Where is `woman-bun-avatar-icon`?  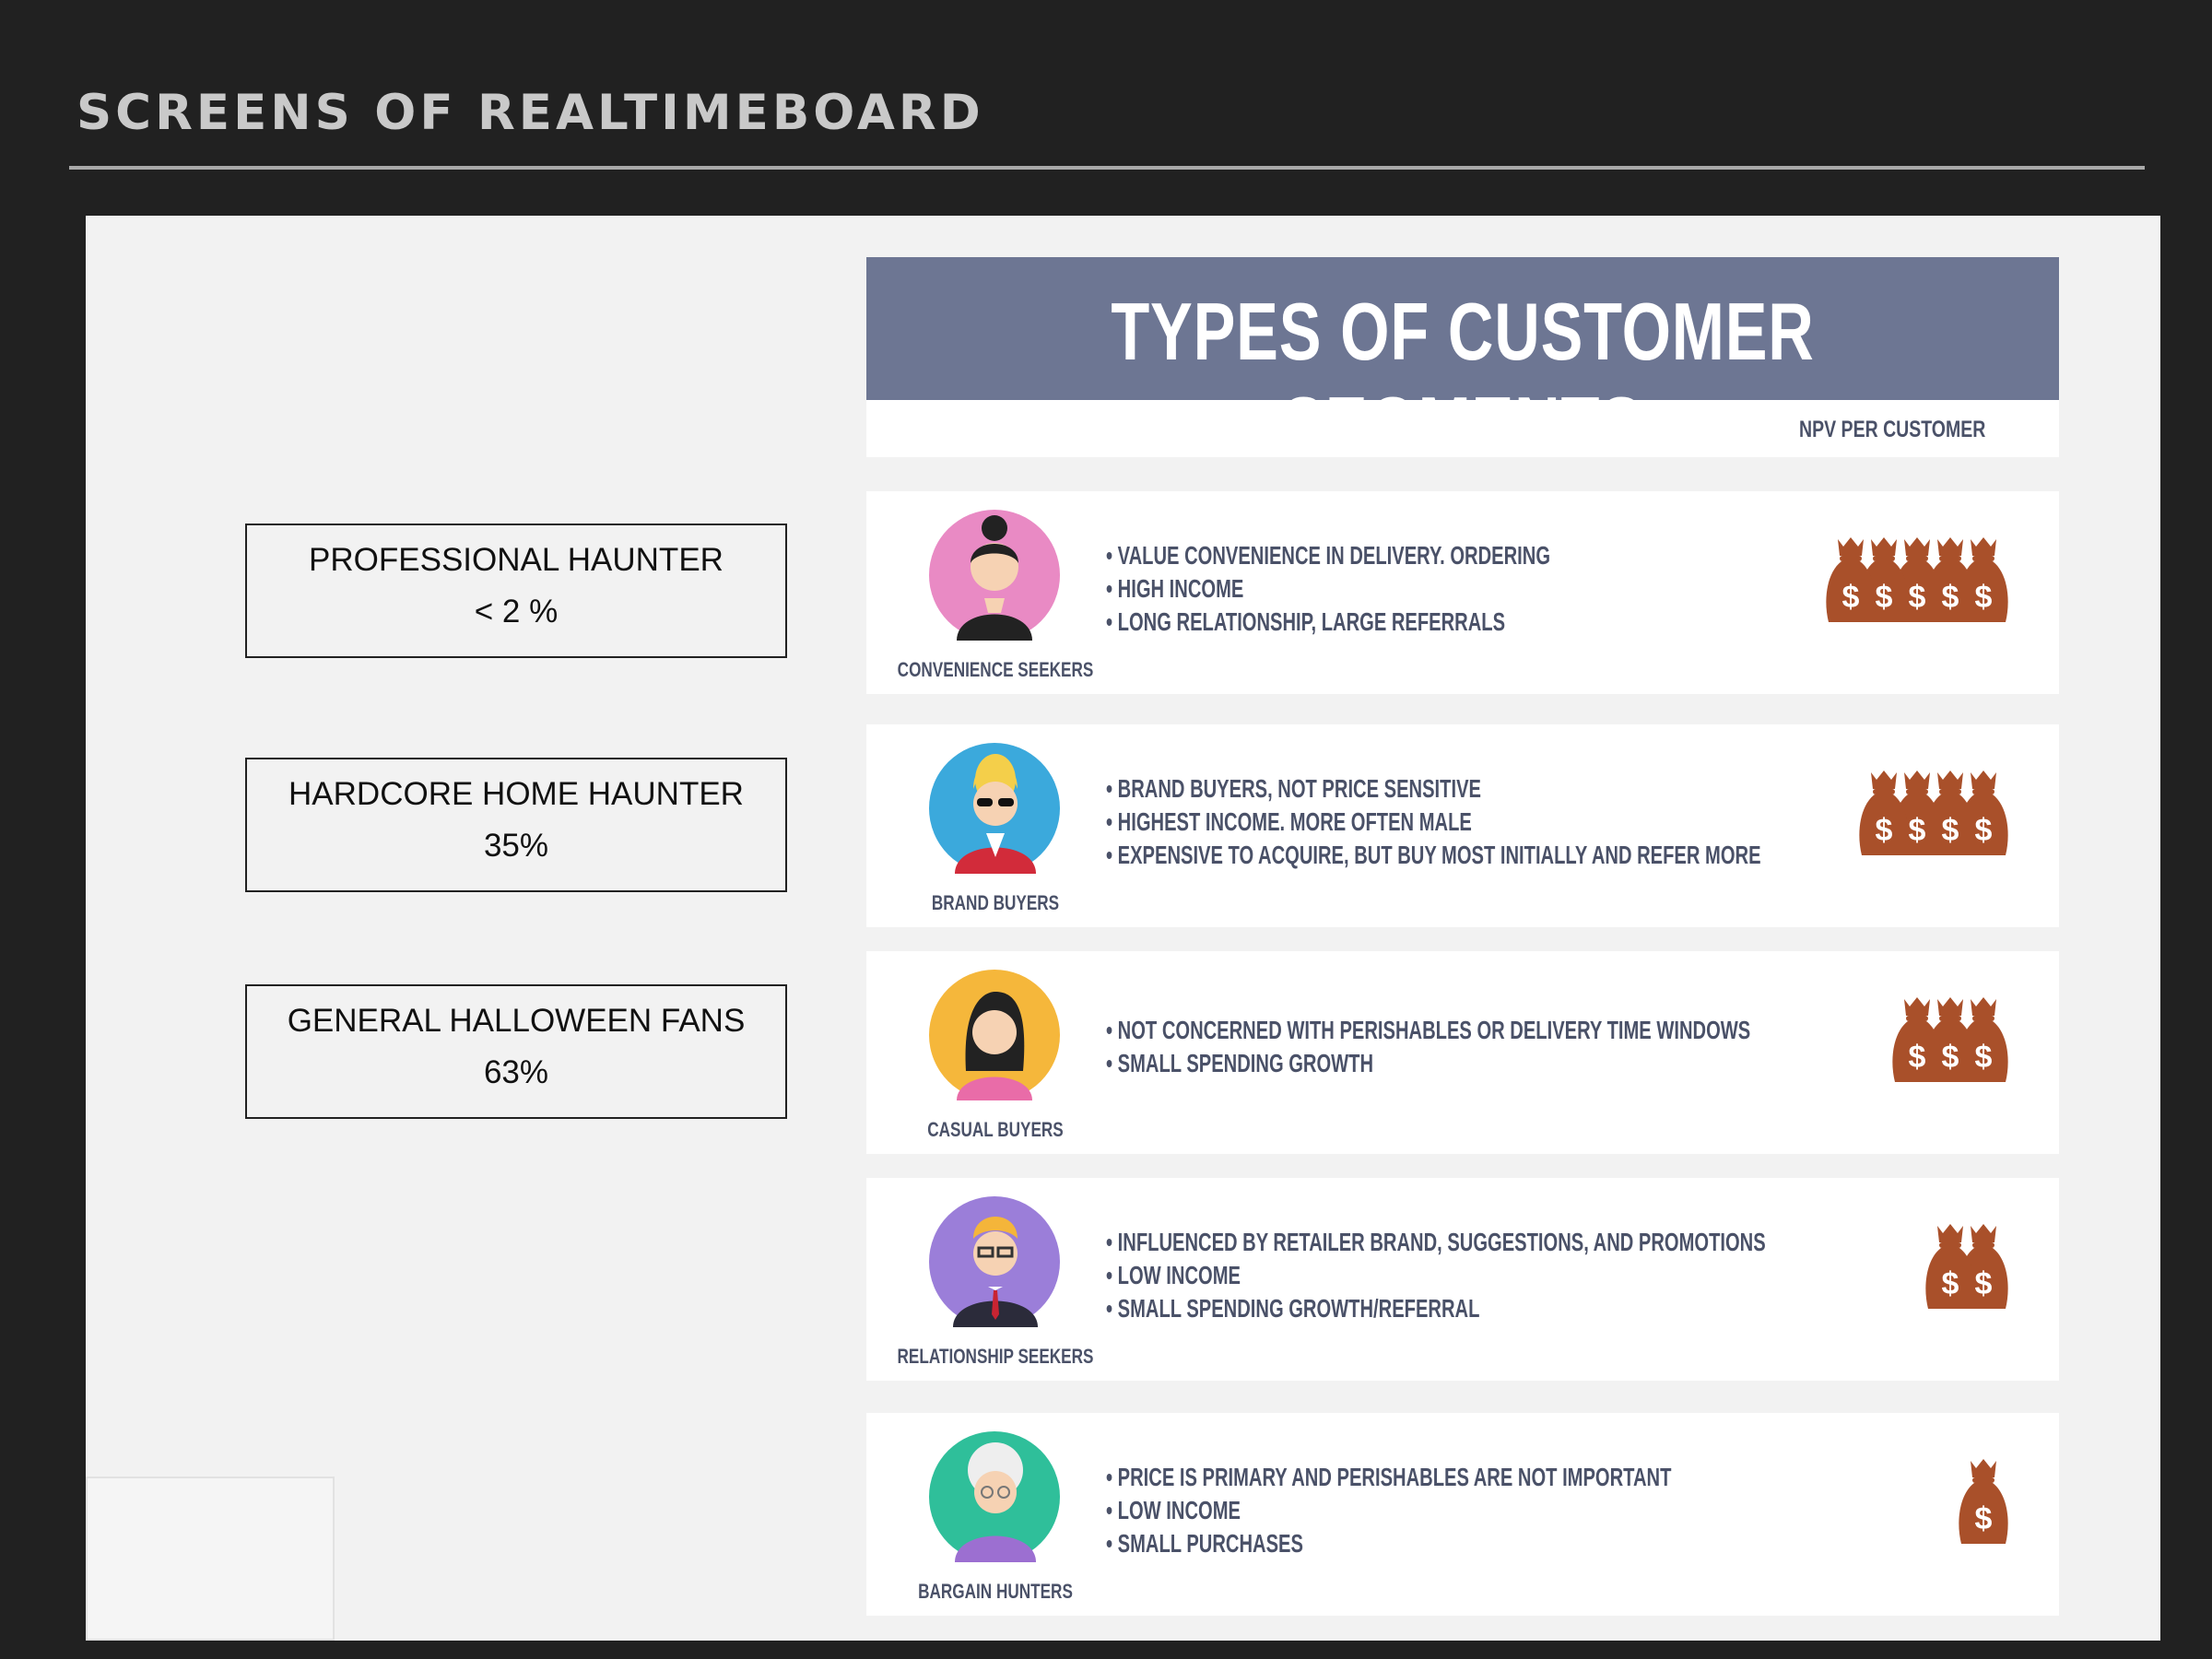
woman-bun-avatar-icon is located at coordinates (994, 575).